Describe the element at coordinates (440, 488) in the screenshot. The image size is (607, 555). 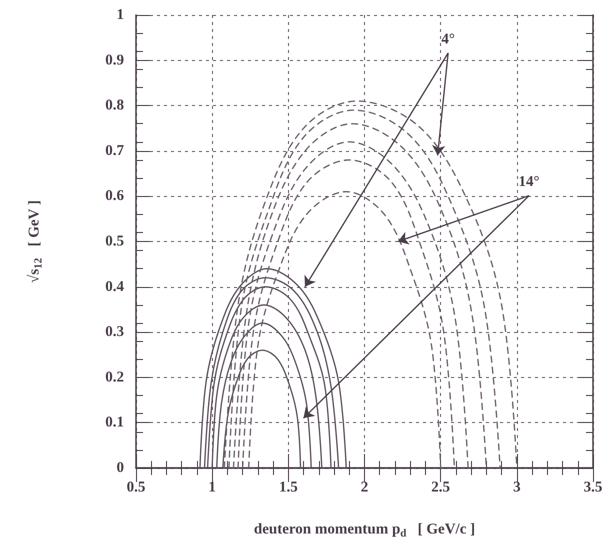
I see `x-tick-label: 2.5` at that location.